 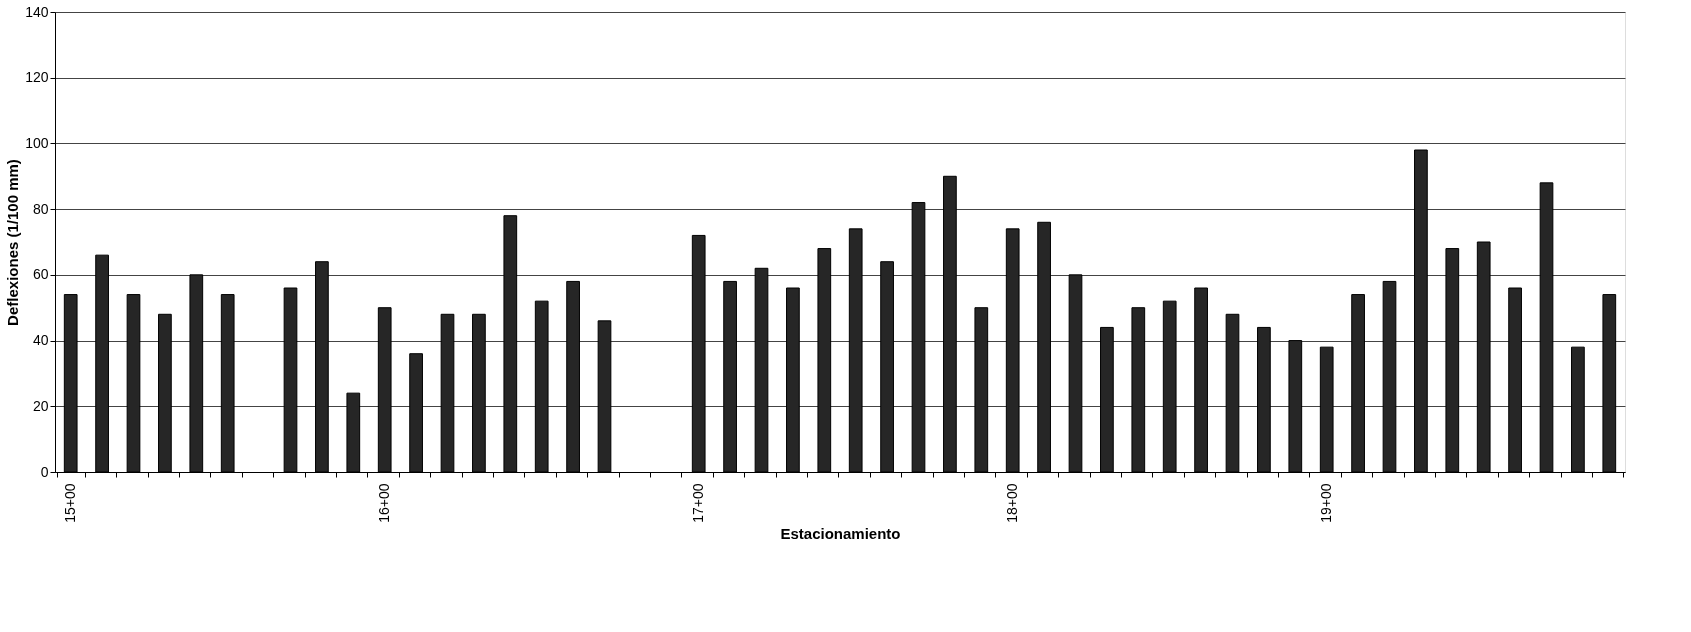 What do you see at coordinates (37, 77) in the screenshot?
I see `y-tick-label: 120` at bounding box center [37, 77].